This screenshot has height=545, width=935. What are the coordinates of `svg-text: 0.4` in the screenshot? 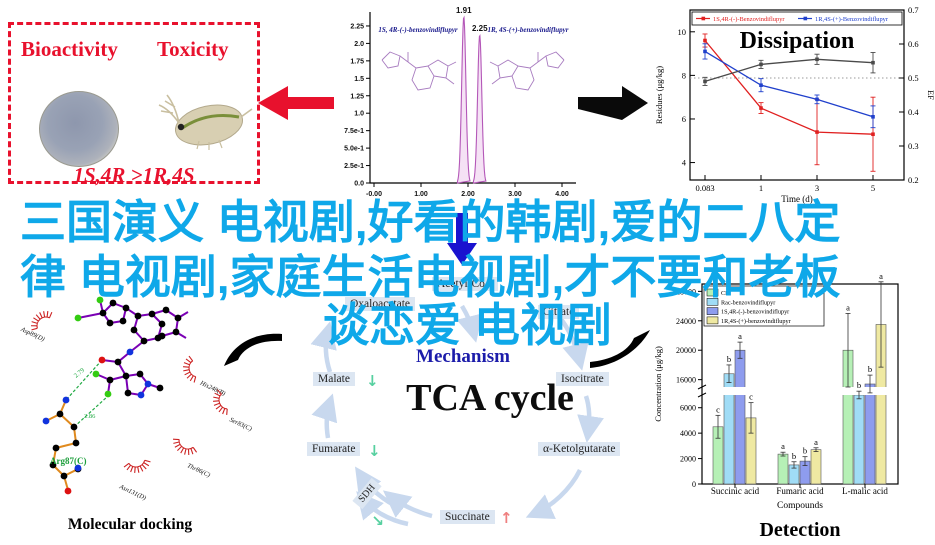 It's located at (913, 112).